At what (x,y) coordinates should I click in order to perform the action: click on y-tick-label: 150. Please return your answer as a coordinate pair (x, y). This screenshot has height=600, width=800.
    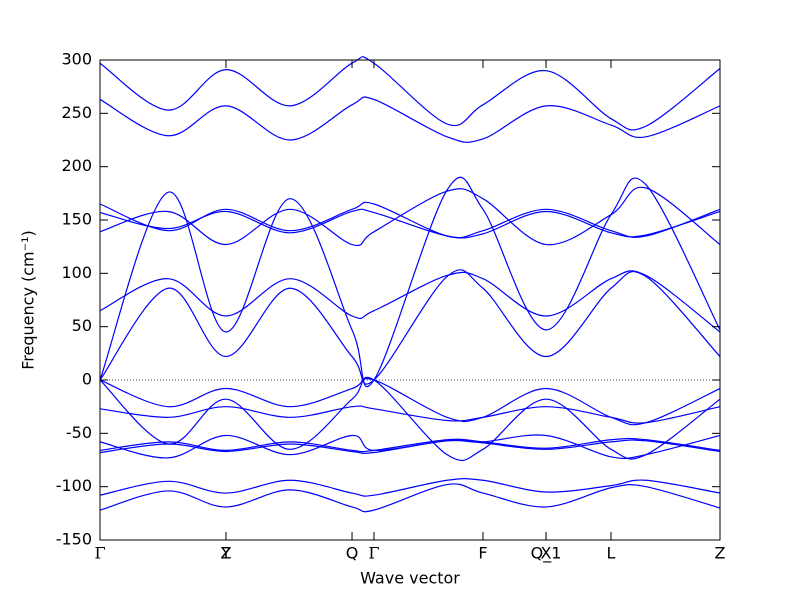
    Looking at the image, I should click on (76, 219).